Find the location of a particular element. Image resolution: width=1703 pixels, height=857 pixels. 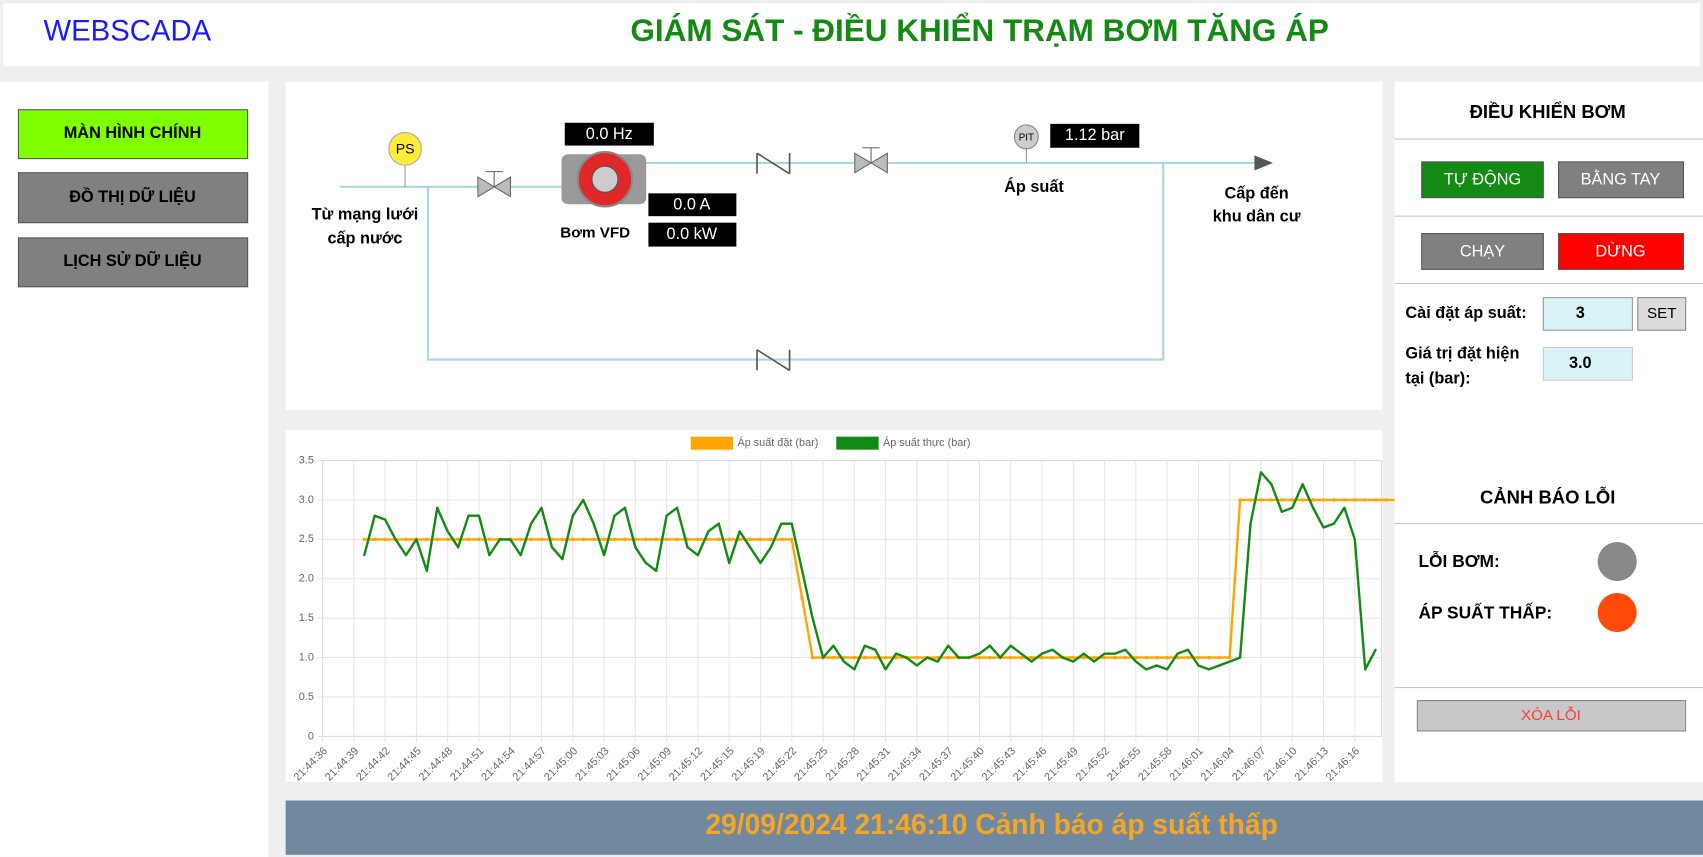

alarm-title: CẢNH BÁO LỖI is located at coordinates (1547, 496).